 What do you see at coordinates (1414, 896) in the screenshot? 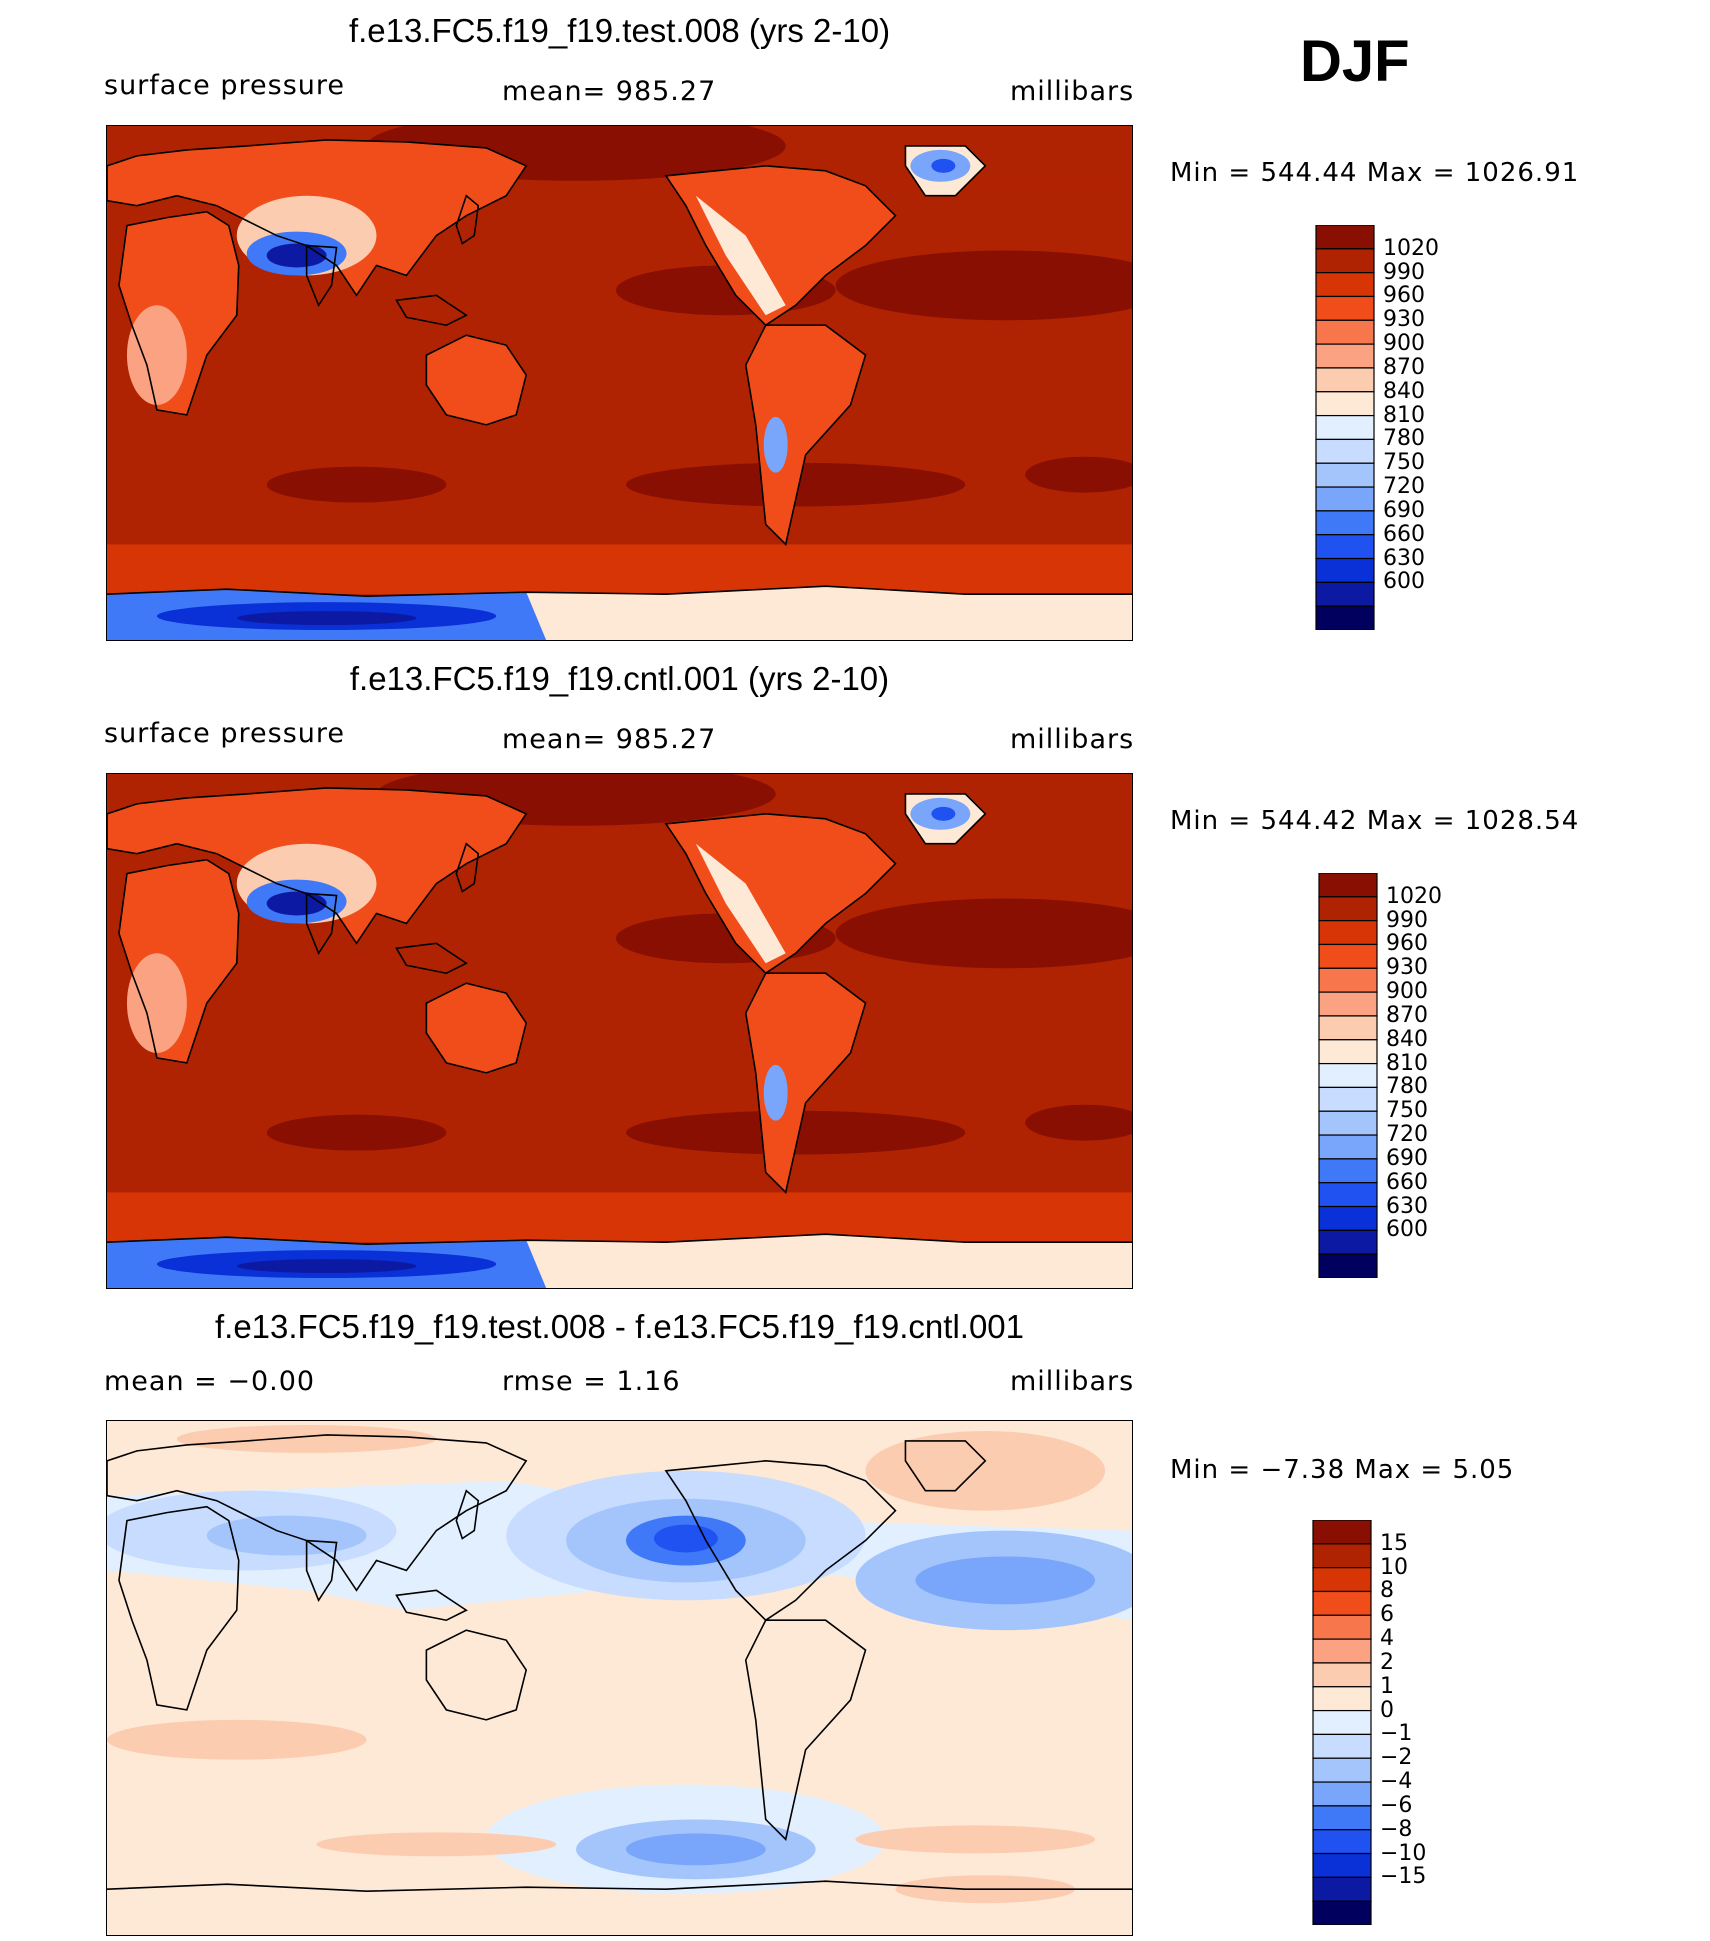
I see `colorbar-tick-label: 1020` at bounding box center [1414, 896].